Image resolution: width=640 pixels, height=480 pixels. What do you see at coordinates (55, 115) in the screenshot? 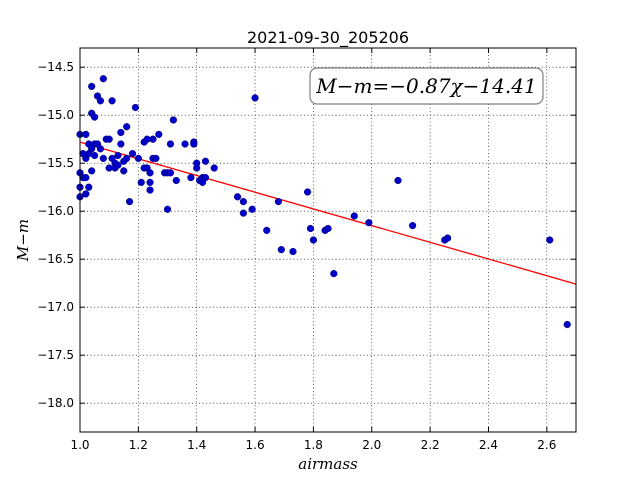
I see `y-tick-label: −15.0` at bounding box center [55, 115].